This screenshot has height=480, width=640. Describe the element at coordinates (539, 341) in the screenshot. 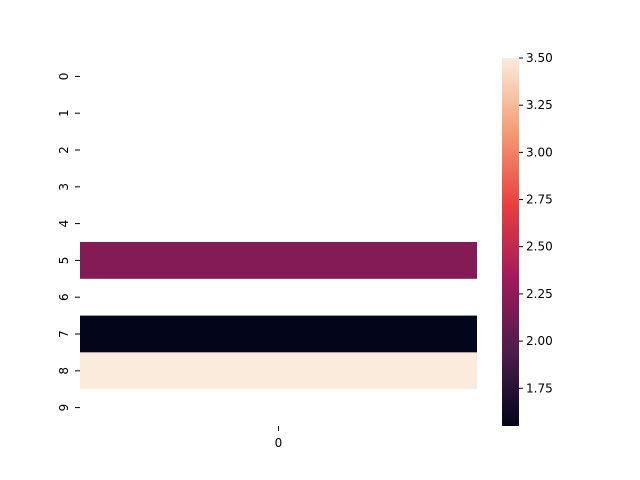

I see `colorbar-tick-label: 2.00` at that location.